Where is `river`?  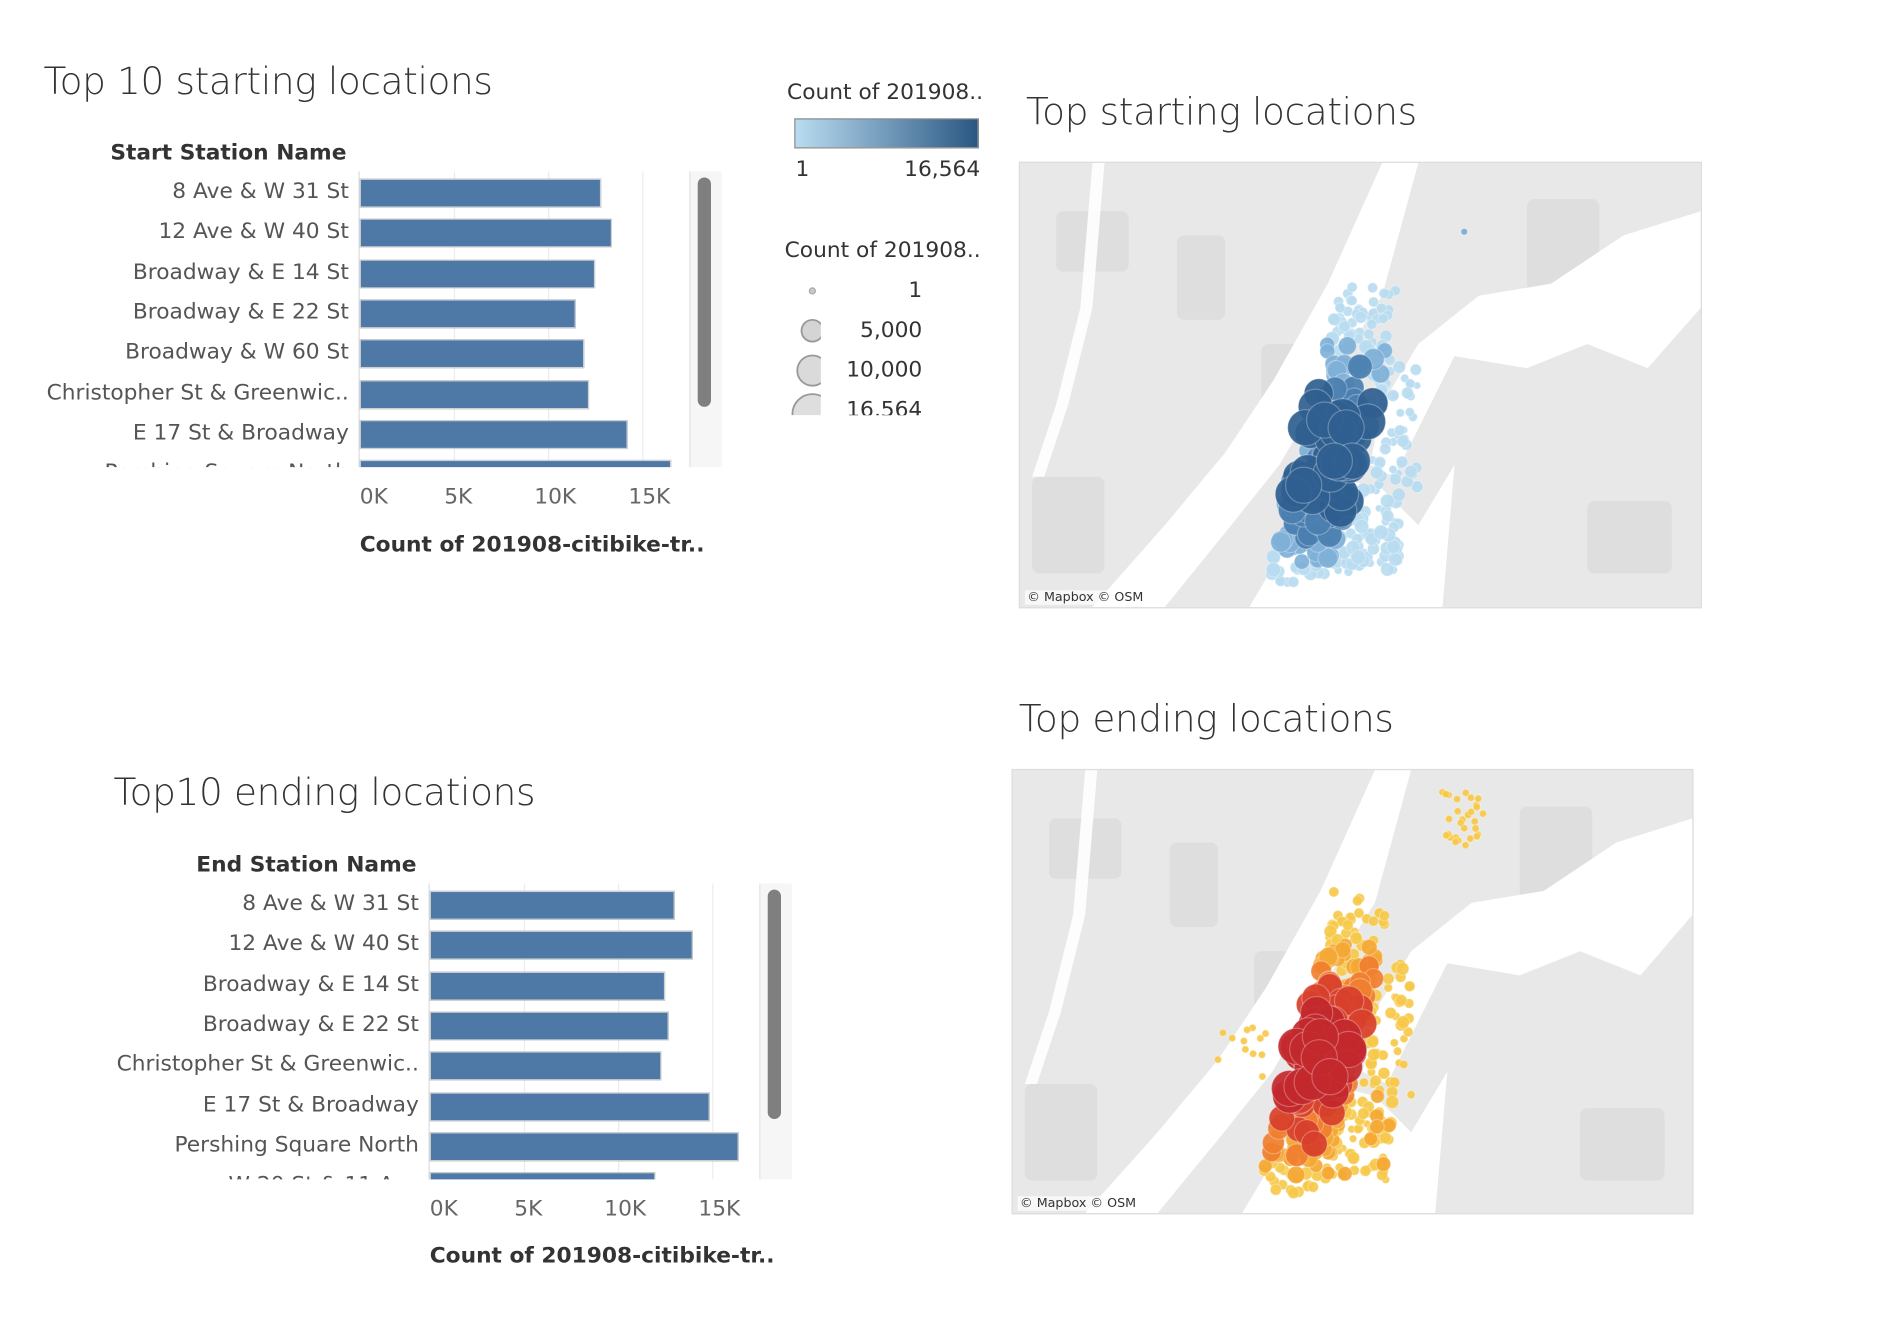 river is located at coordinates (1068, 319).